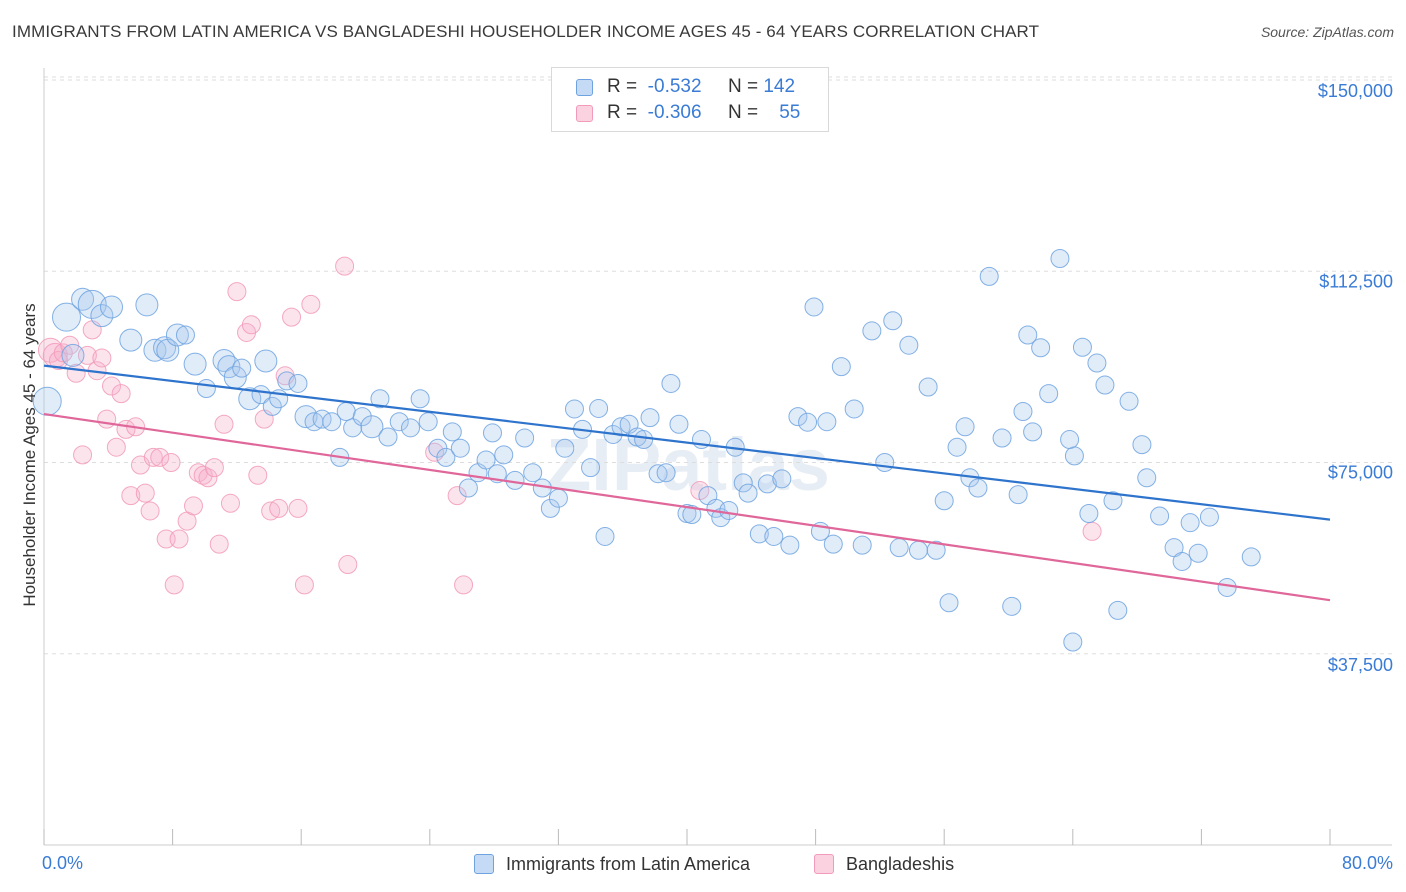 The width and height of the screenshot is (1406, 892). Describe the element at coordinates (900, 863) in the screenshot. I see `bottom-legend-label: Bangladeshis` at that location.